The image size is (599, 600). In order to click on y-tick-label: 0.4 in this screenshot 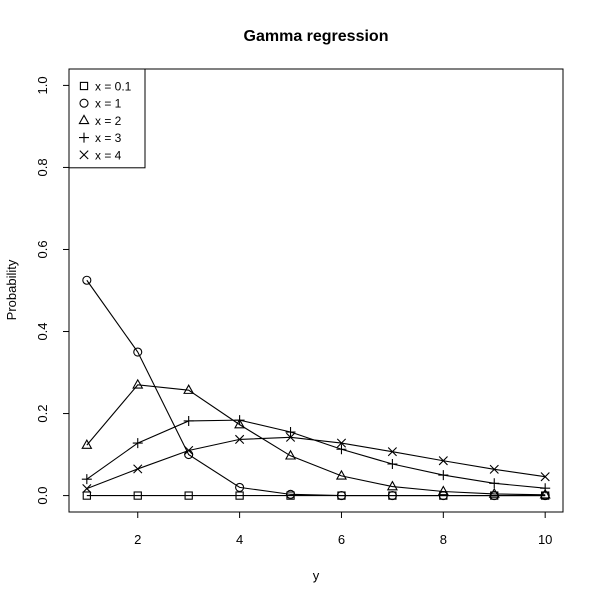, I will do `click(42, 331)`.